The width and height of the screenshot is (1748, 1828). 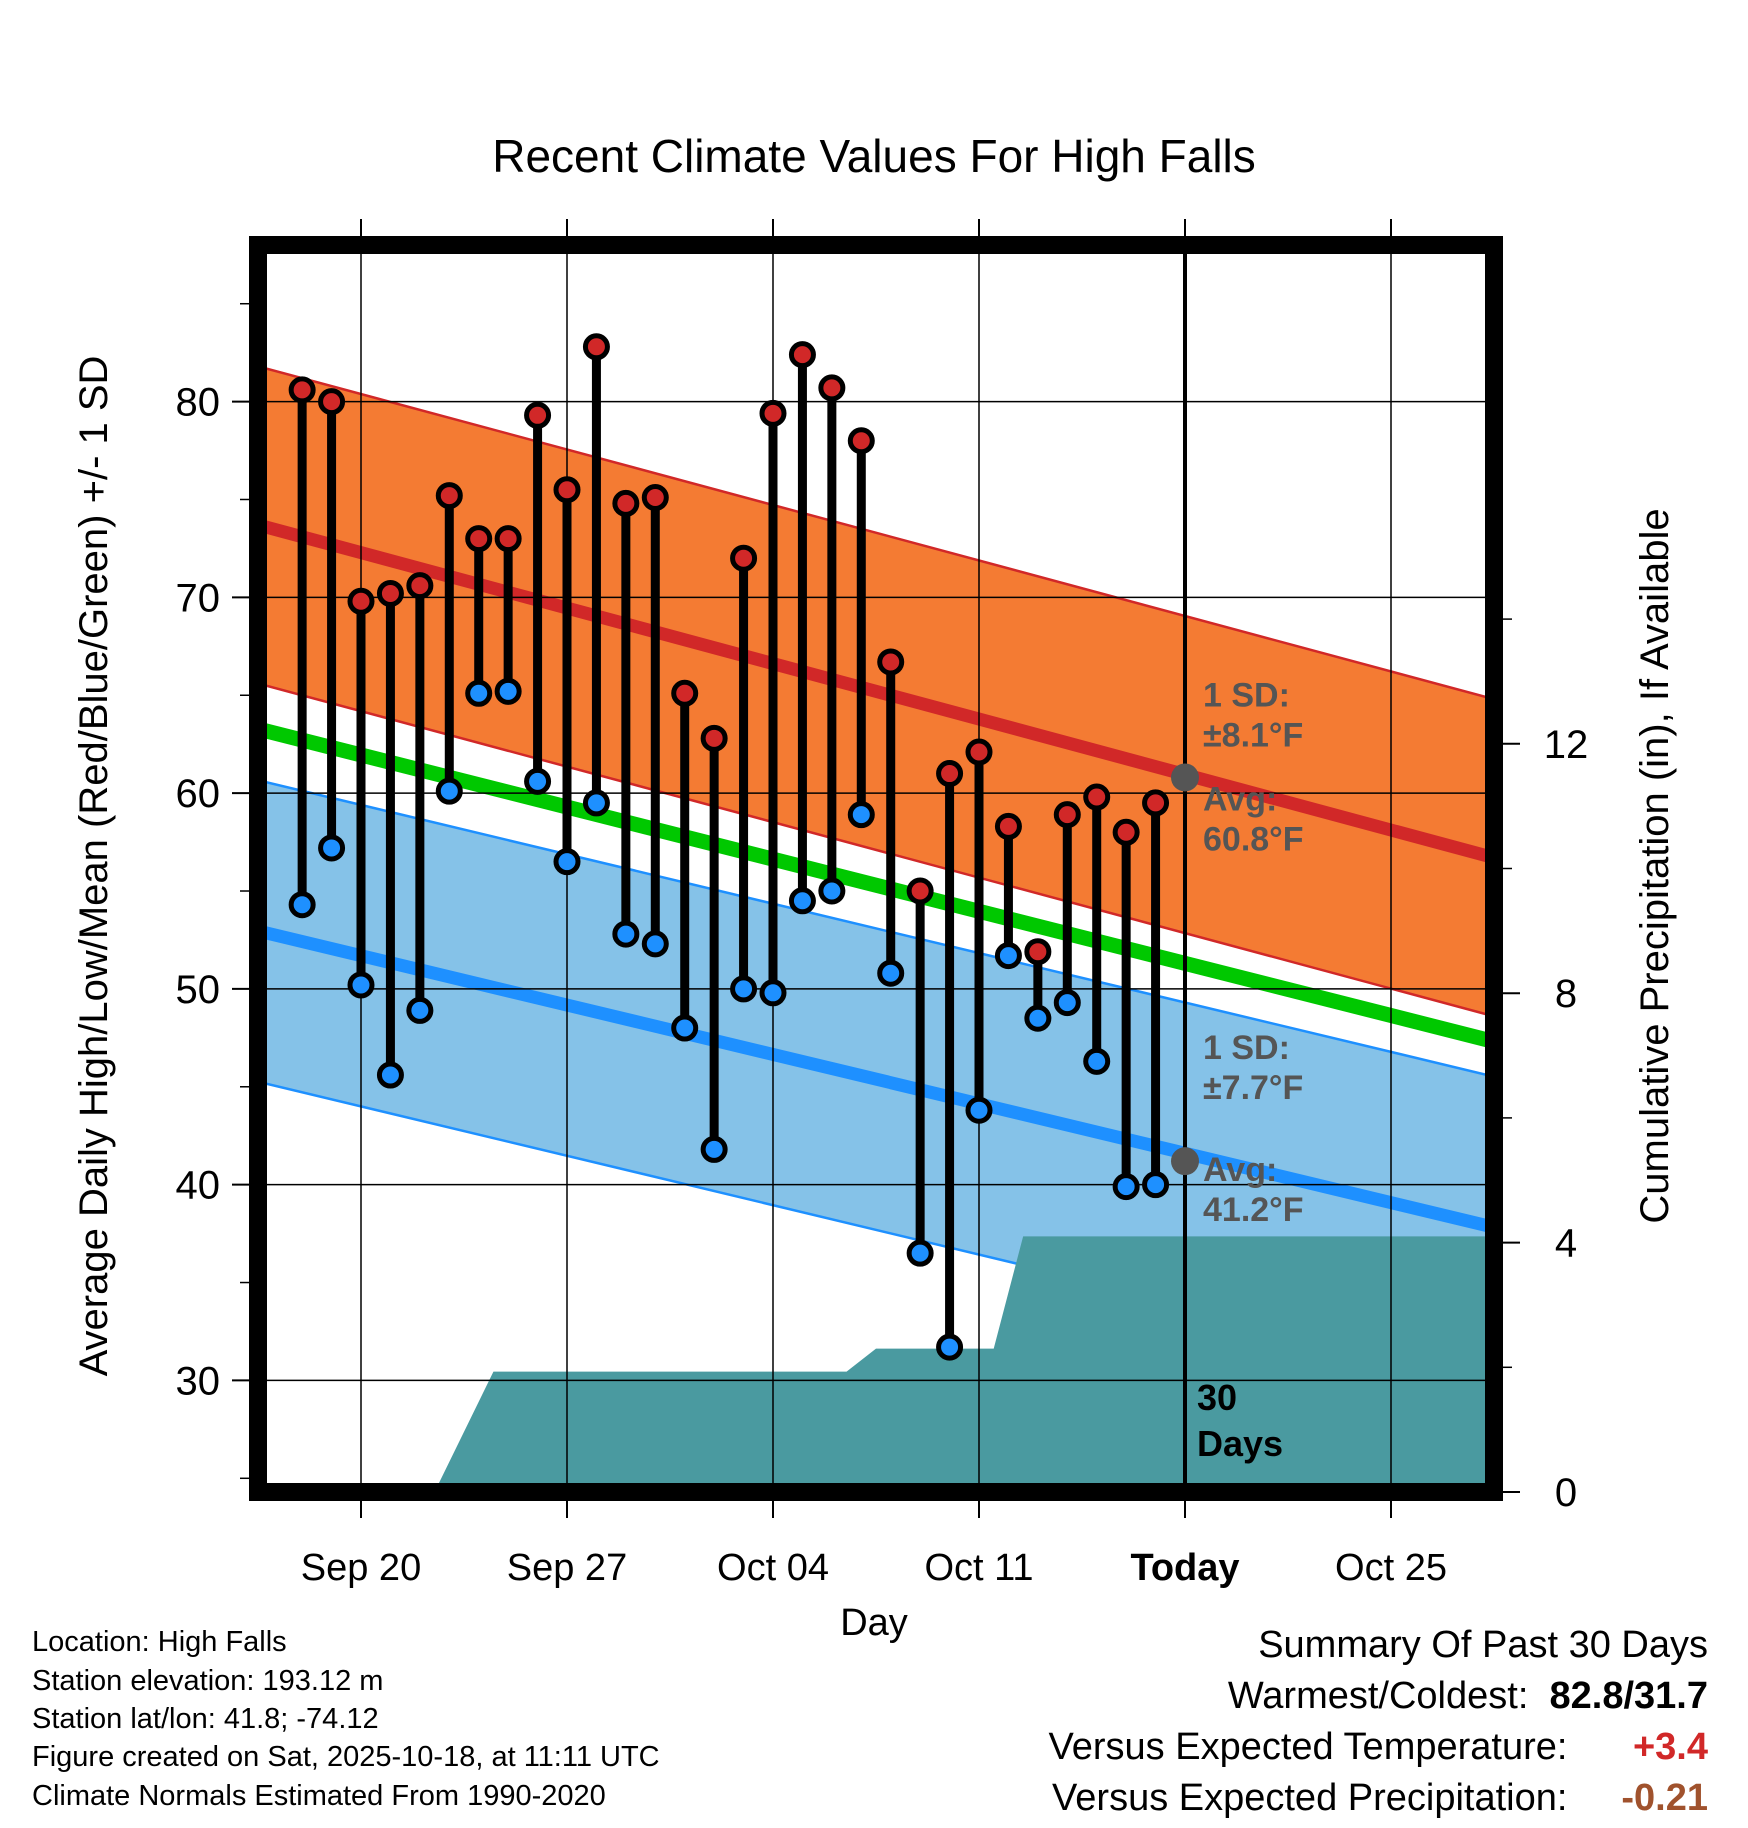 I want to click on period-label: Days, so click(x=1240, y=1443).